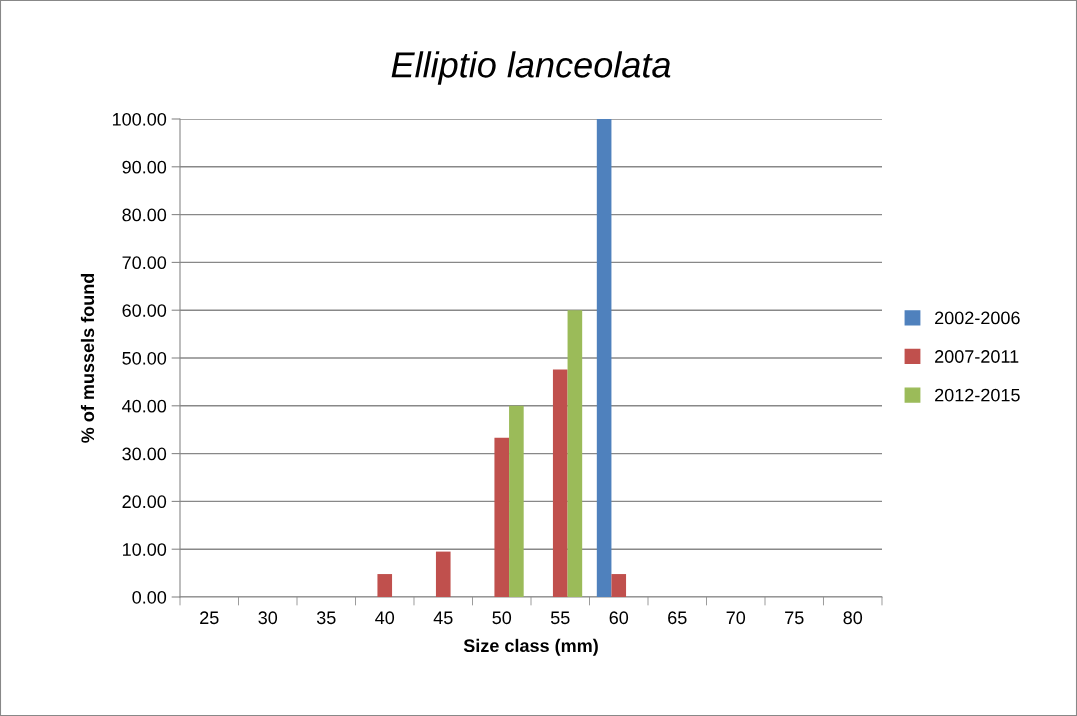  Describe the element at coordinates (385, 618) in the screenshot. I see `x-tick-label: 40` at that location.